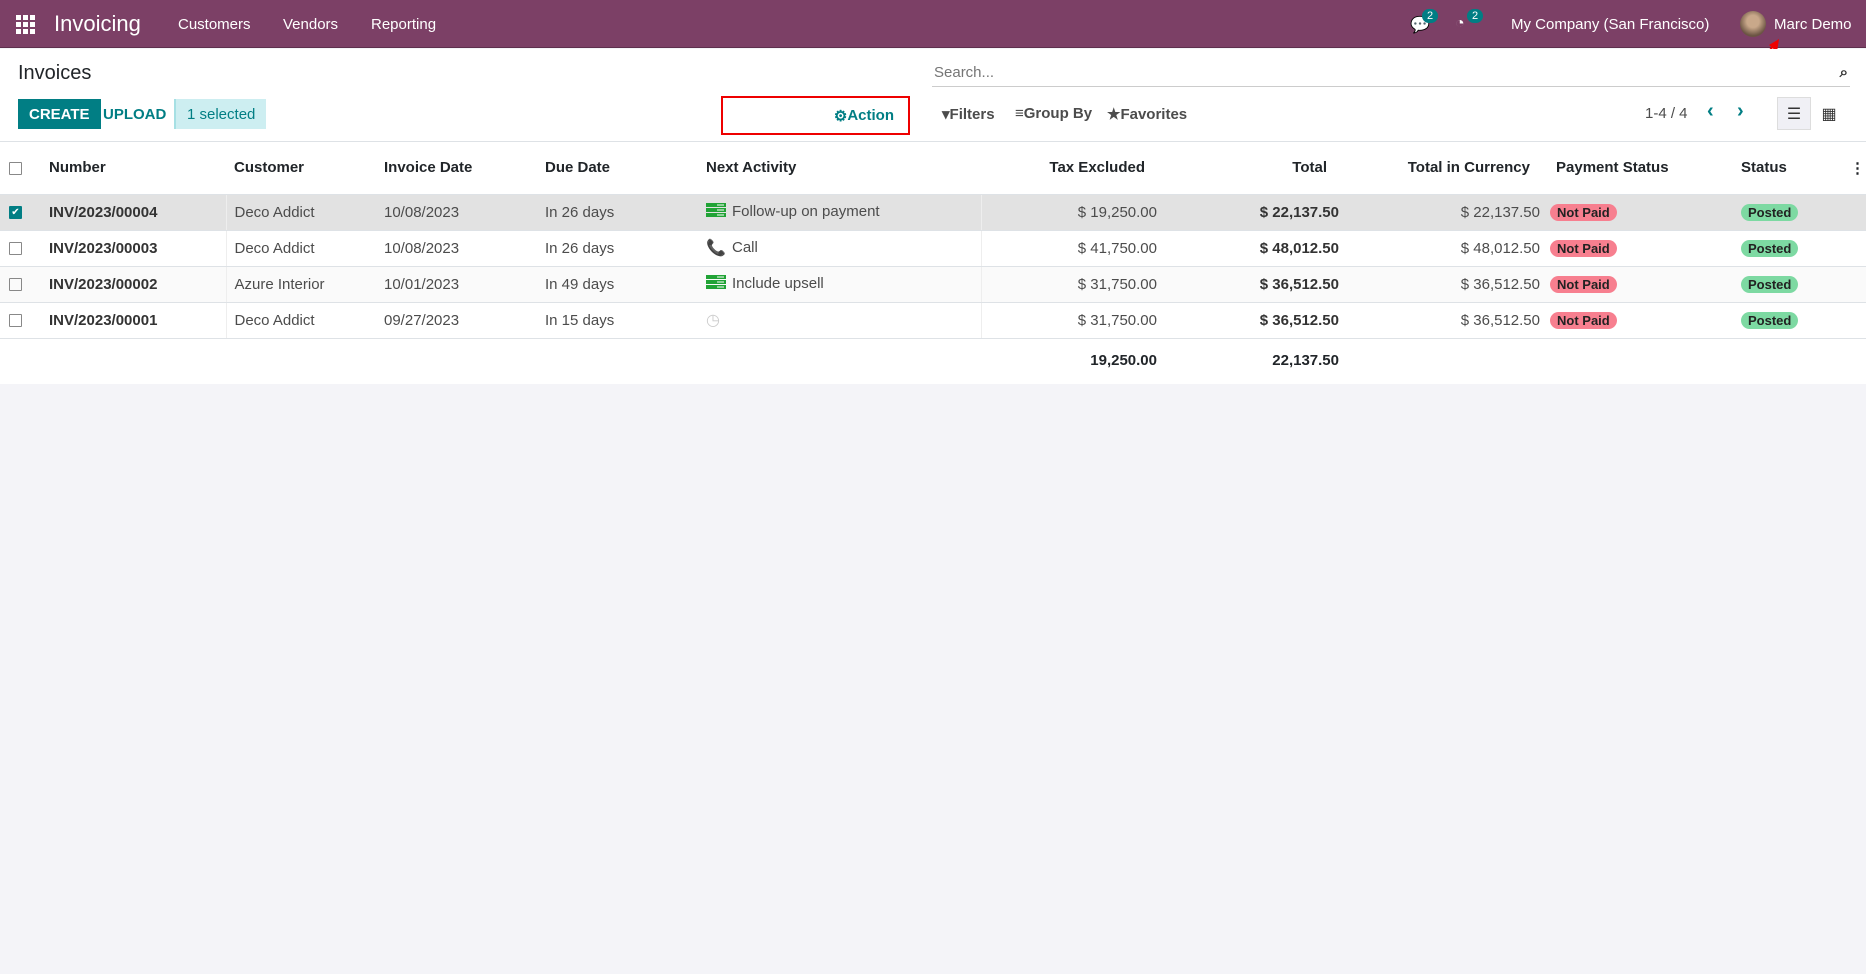  Describe the element at coordinates (1829, 114) in the screenshot. I see `kanban-view-icon: ▦` at that location.